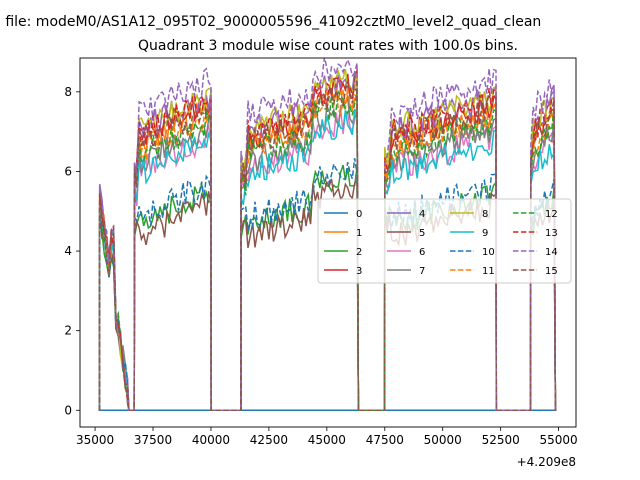  Describe the element at coordinates (546, 462) in the screenshot. I see `x-offset-label: +4.209e8` at that location.